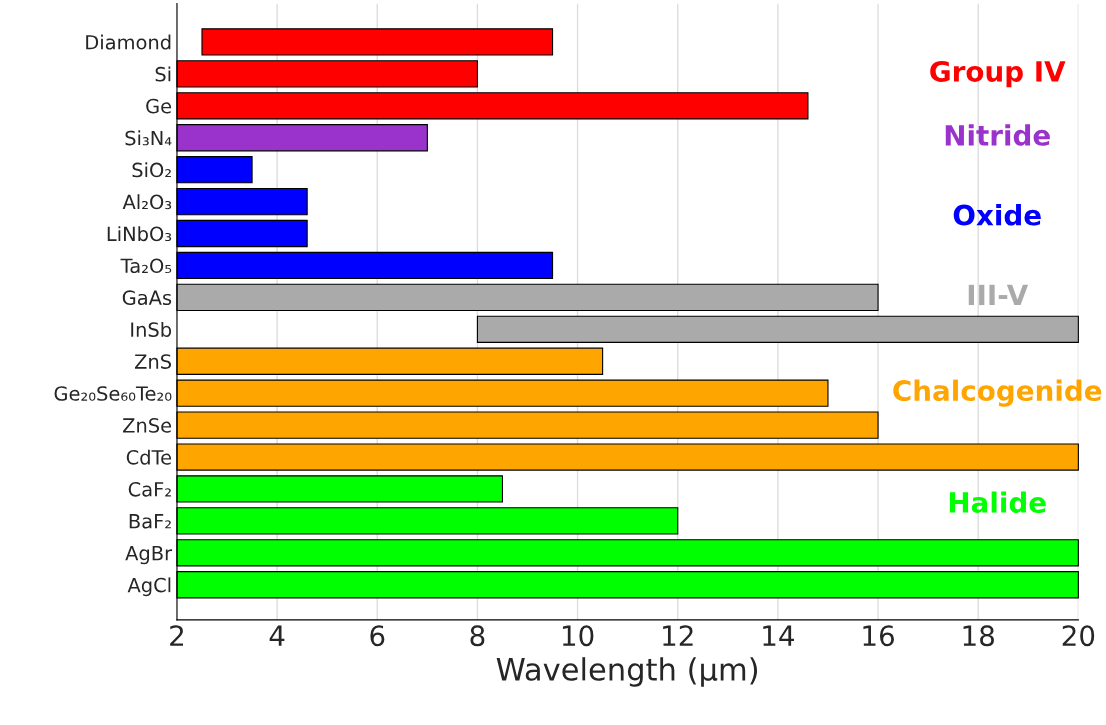 The width and height of the screenshot is (1106, 725). What do you see at coordinates (997, 135) in the screenshot?
I see `text: Nitride` at bounding box center [997, 135].